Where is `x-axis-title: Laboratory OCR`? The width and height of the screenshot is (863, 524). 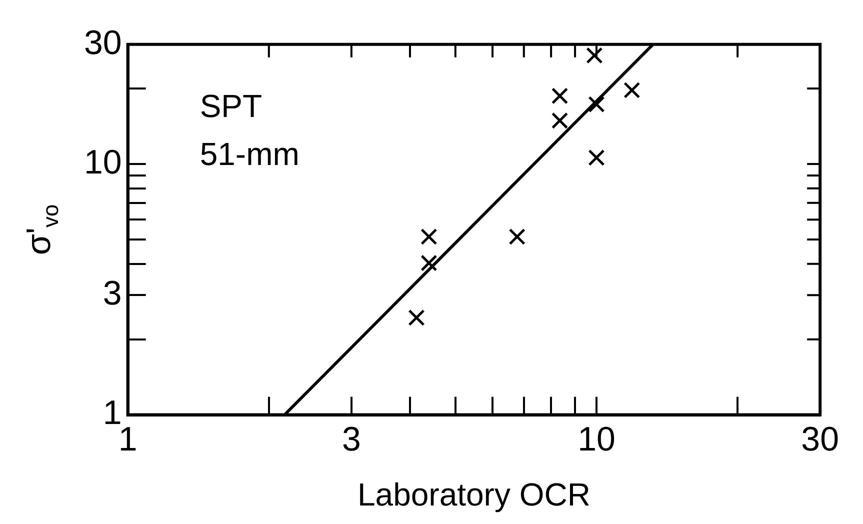
x-axis-title: Laboratory OCR is located at coordinates (473, 494).